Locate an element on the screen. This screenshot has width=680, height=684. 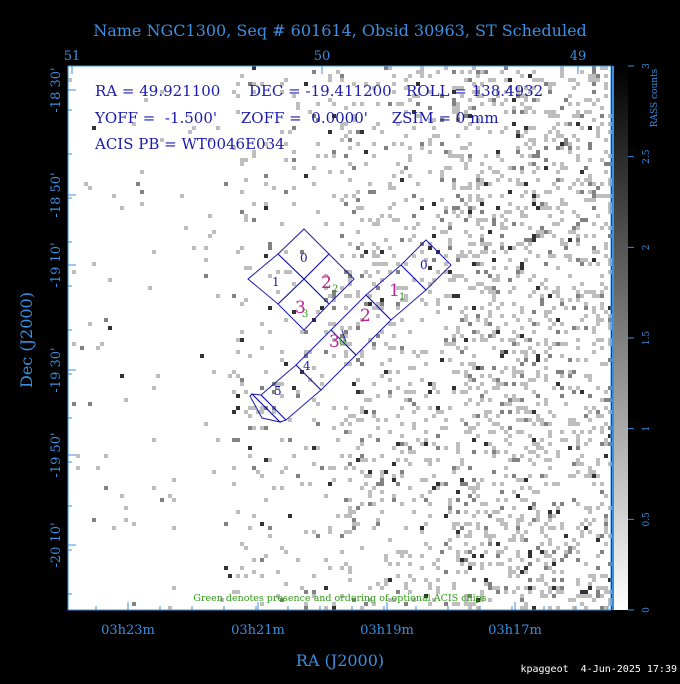
acis-s-label-0: 0 is located at coordinates (424, 265).